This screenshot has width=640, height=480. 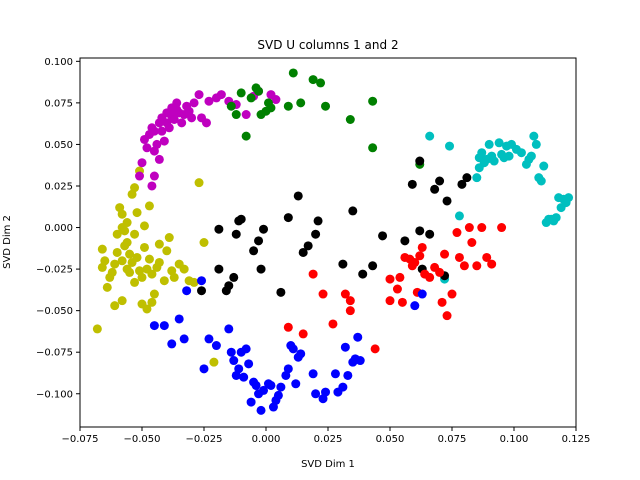 I want to click on y-tick-label: 0.075, so click(x=58, y=103).